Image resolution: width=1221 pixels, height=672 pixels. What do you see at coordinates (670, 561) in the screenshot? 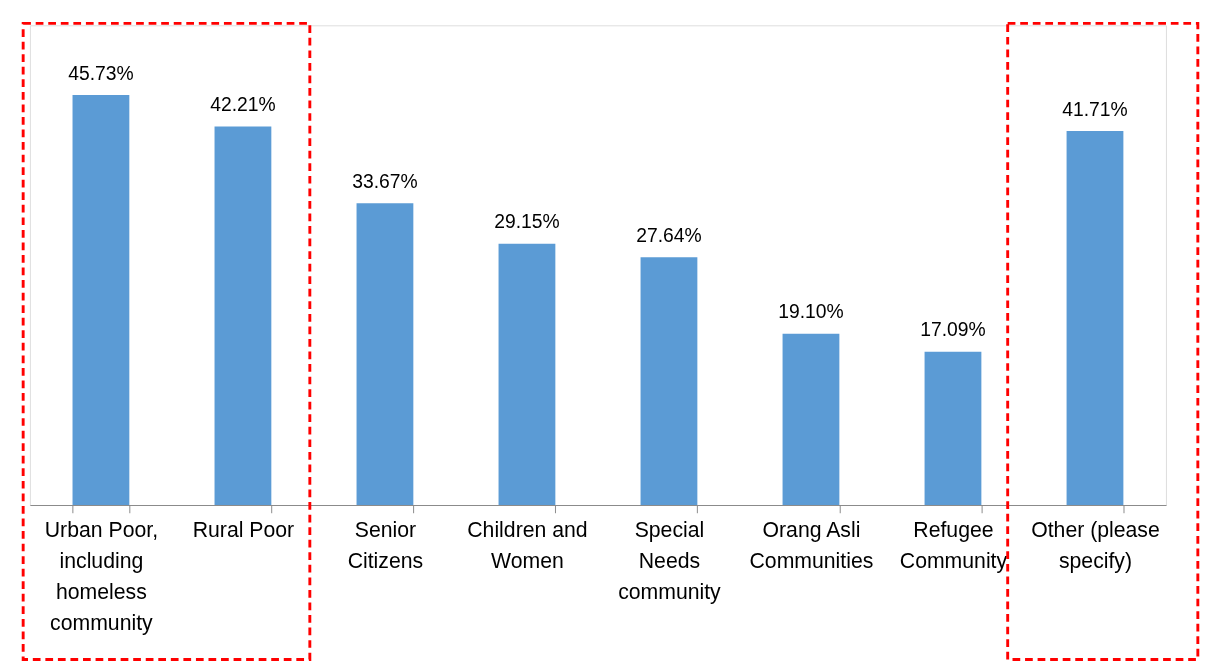
I see `x-tick-label: Special Needs community` at bounding box center [670, 561].